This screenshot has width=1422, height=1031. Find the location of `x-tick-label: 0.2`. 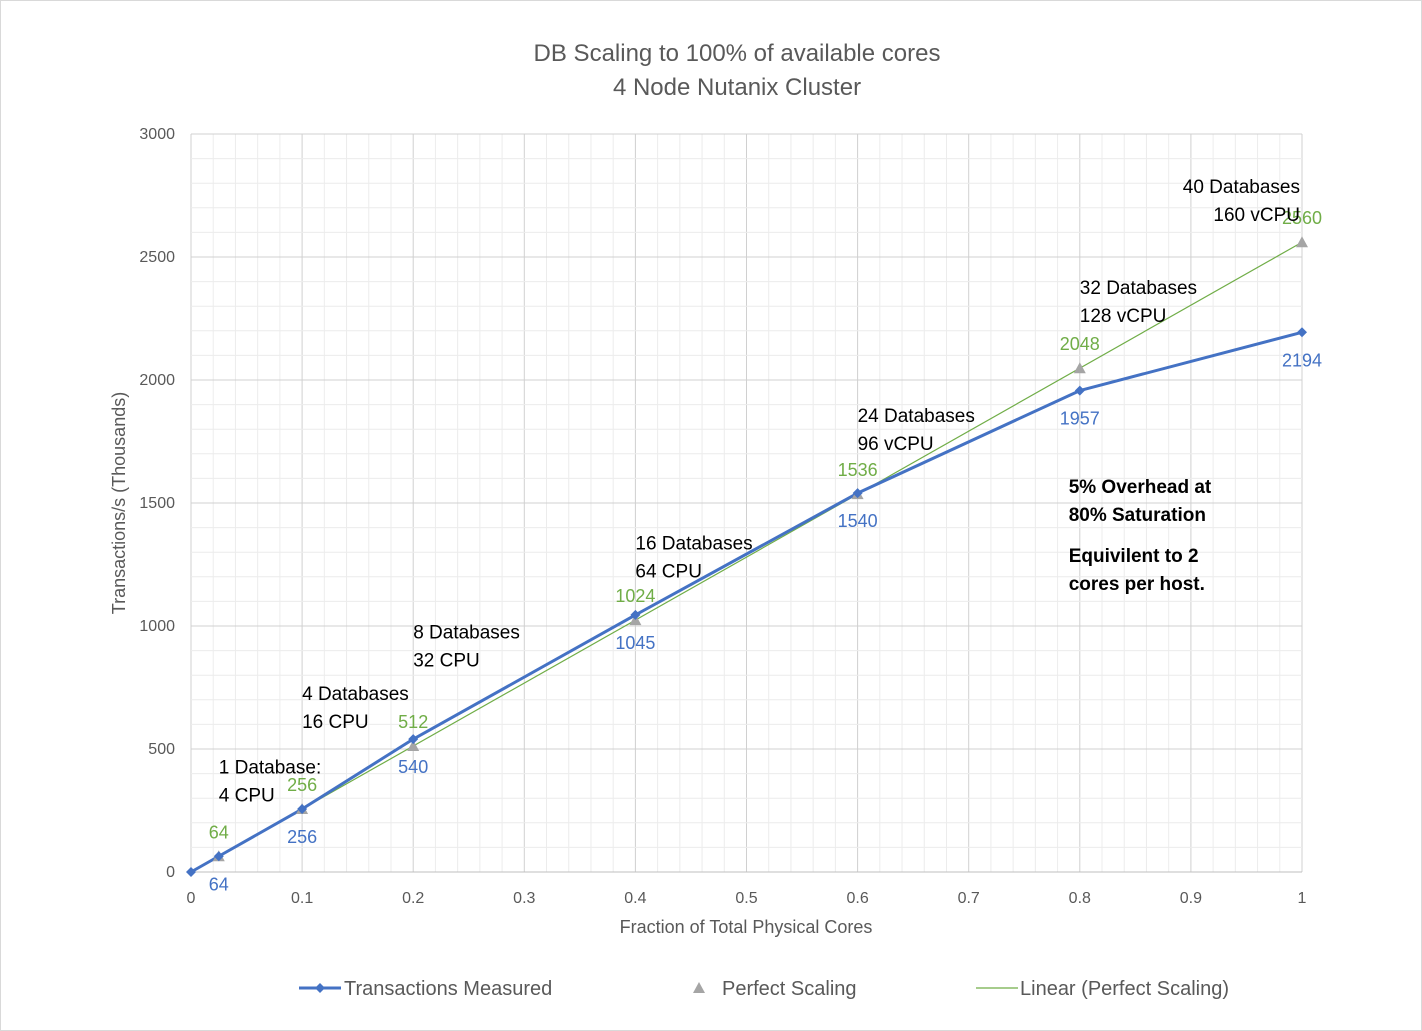

x-tick-label: 0.2 is located at coordinates (413, 898).